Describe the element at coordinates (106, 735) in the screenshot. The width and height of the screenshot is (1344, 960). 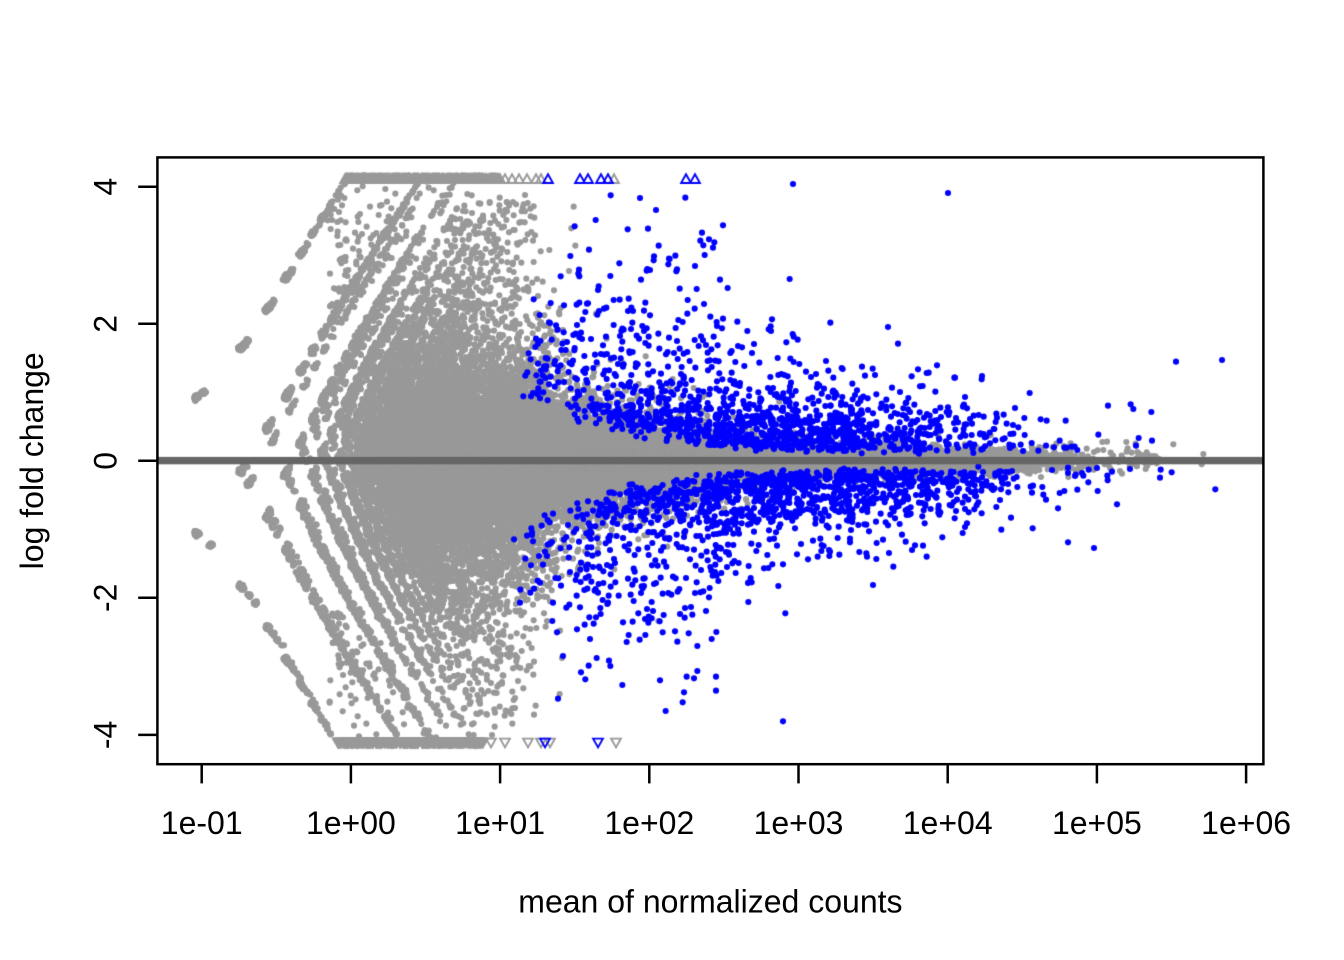
I see `svg-text: -4` at that location.